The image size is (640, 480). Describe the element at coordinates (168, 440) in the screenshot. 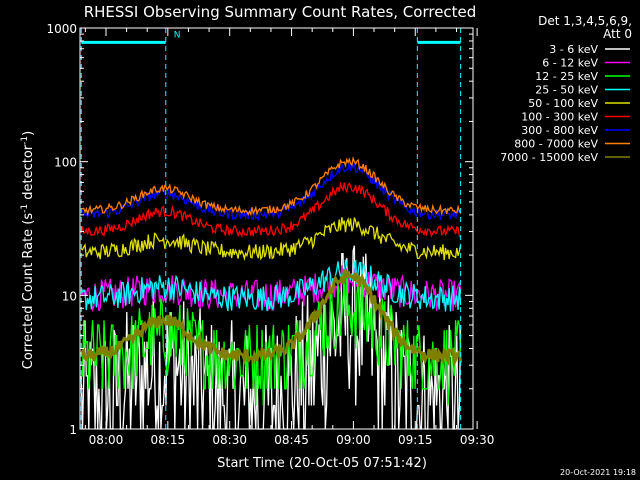

I see `x-tick-label: 08:15` at that location.